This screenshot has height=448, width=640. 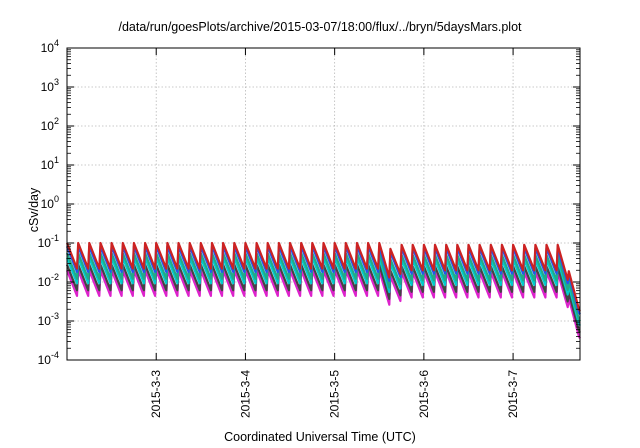 What do you see at coordinates (50, 202) in the screenshot?
I see `y-tick-label: 10⁰` at bounding box center [50, 202].